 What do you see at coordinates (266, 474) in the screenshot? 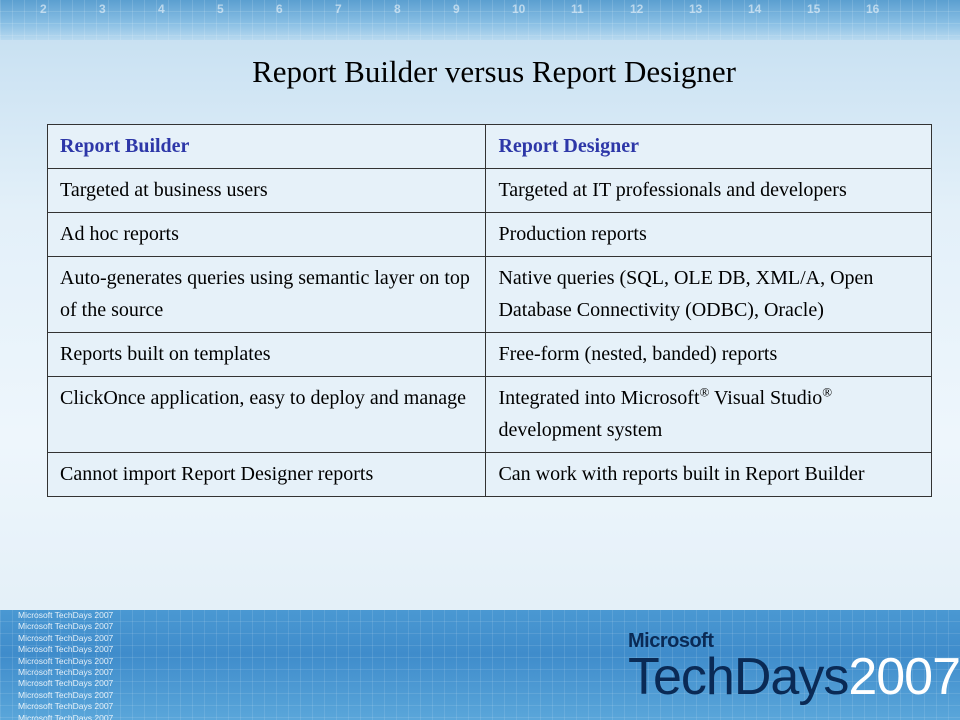
I see `cell-builder: Cannot import Report Designer reports` at bounding box center [266, 474].